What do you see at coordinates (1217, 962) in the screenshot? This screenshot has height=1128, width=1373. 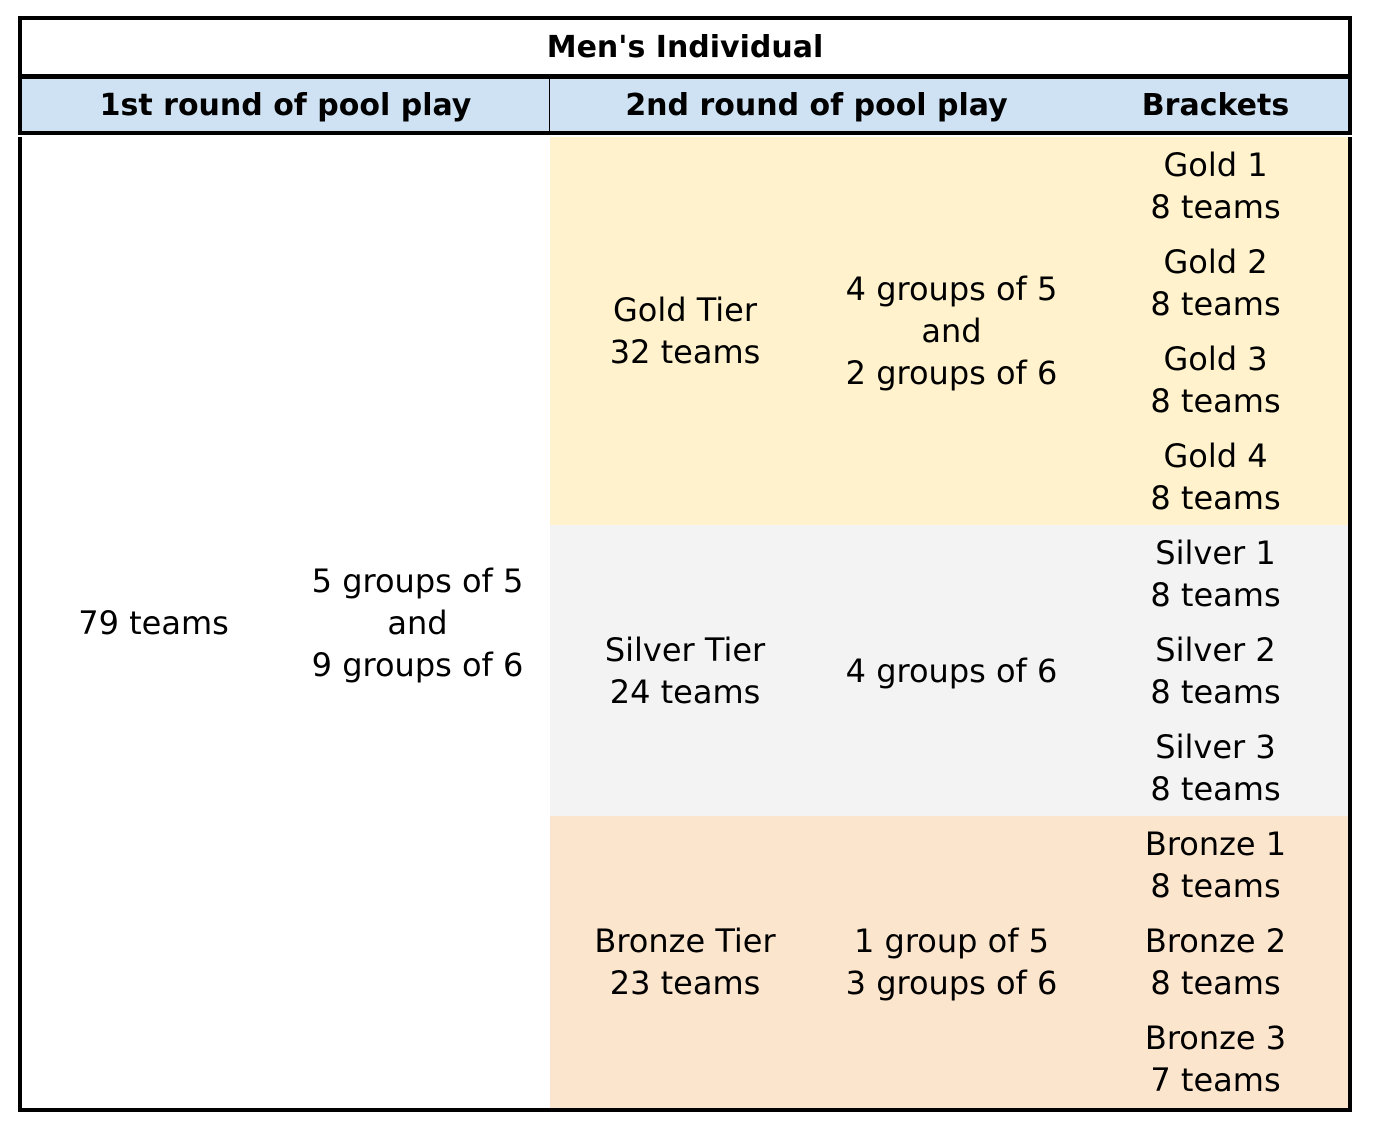 I see `bracket-bronze-2: Bronze 2 8 teams` at bounding box center [1217, 962].